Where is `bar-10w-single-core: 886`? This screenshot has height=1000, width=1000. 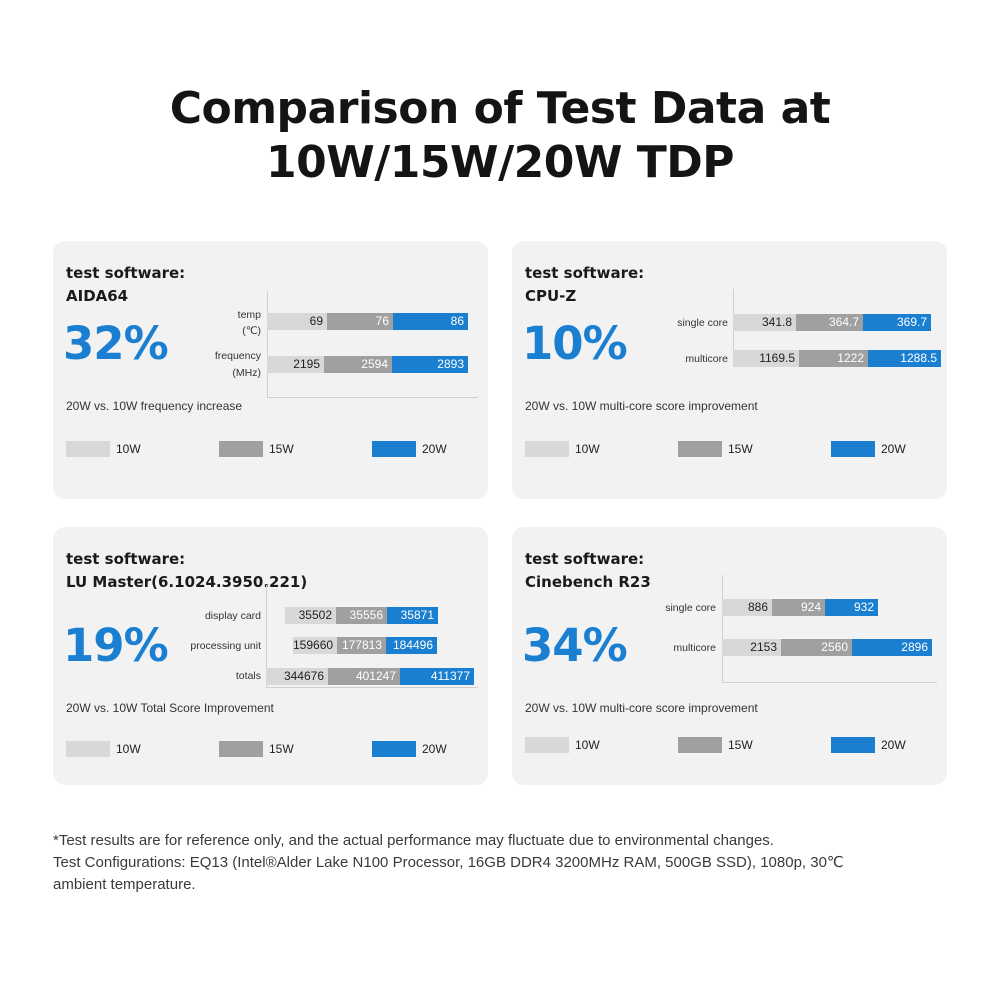 bar-10w-single-core: 886 is located at coordinates (747, 607).